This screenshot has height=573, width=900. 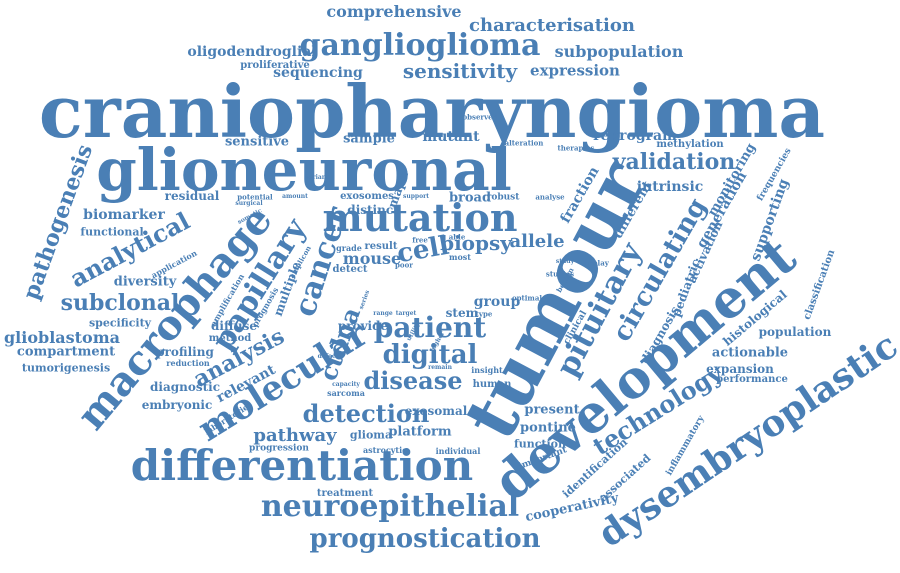 What do you see at coordinates (576, 148) in the screenshot?
I see `word-therapies: therapies` at bounding box center [576, 148].